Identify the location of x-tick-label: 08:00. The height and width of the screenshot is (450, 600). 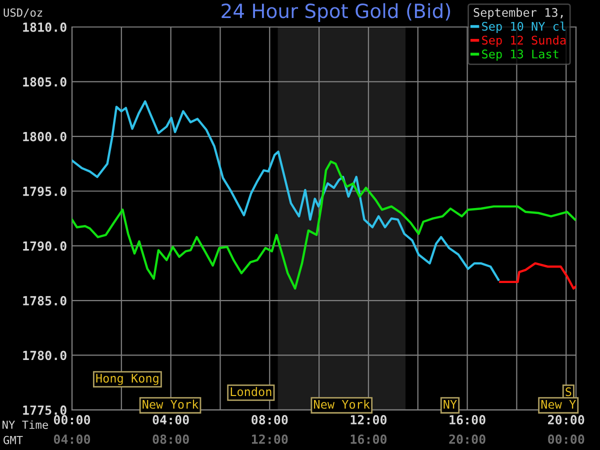
(270, 419).